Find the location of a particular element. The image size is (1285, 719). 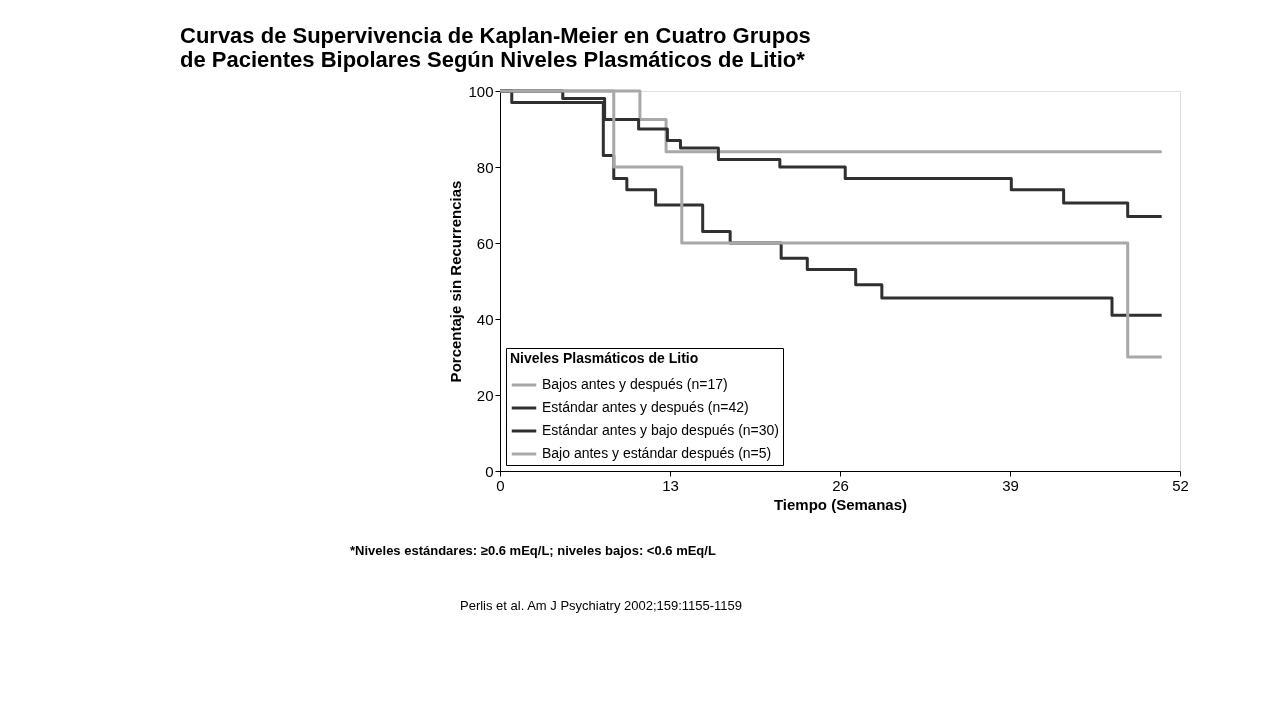

text: Perlis et al. Am J Psychiatry 2002;159:1155-1159 is located at coordinates (601, 605).